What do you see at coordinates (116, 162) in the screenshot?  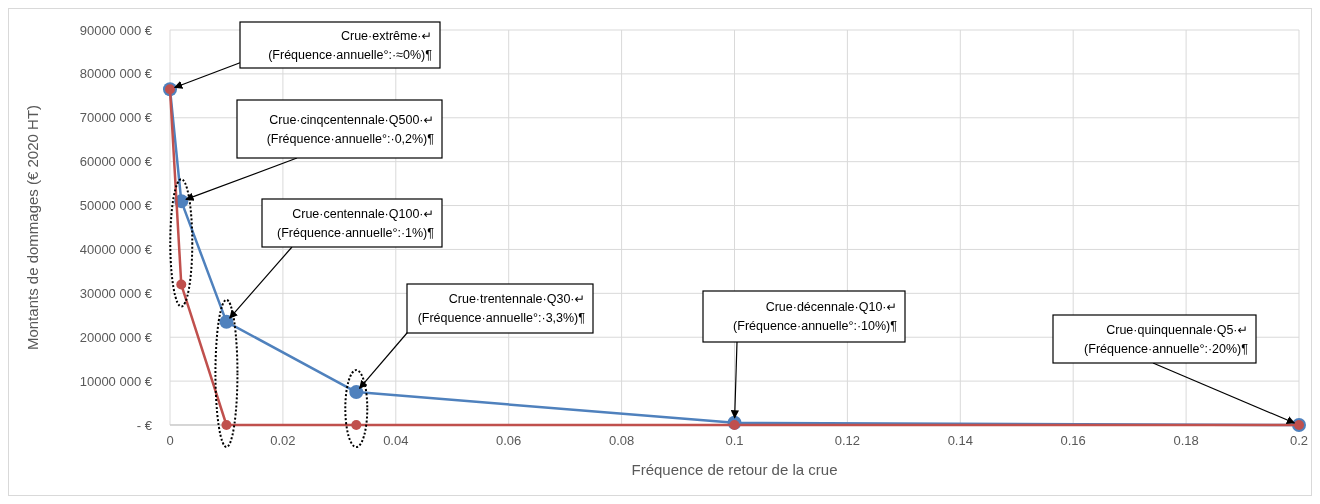 I see `y-tick-label: 60000 000 €` at bounding box center [116, 162].